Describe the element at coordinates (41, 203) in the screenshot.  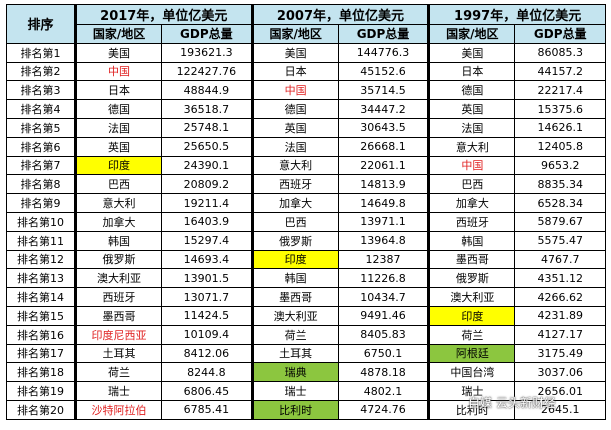
I see `rank-cell: 排名第9` at that location.